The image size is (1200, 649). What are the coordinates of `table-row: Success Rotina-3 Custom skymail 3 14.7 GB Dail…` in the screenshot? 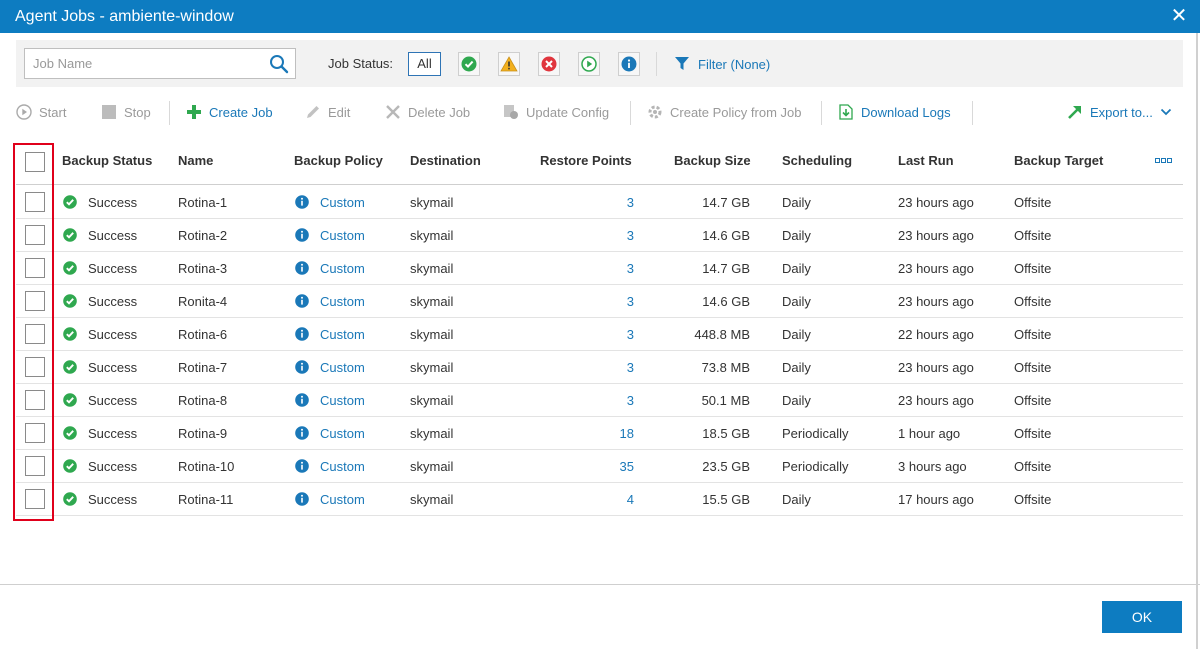 It's located at (599, 268).